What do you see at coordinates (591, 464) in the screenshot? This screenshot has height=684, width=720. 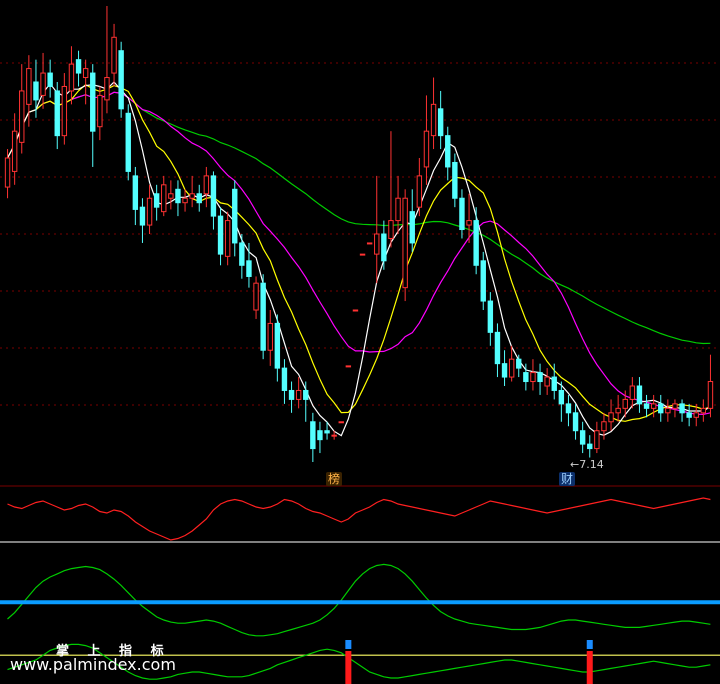 I see `low-value: 7.14` at bounding box center [591, 464].